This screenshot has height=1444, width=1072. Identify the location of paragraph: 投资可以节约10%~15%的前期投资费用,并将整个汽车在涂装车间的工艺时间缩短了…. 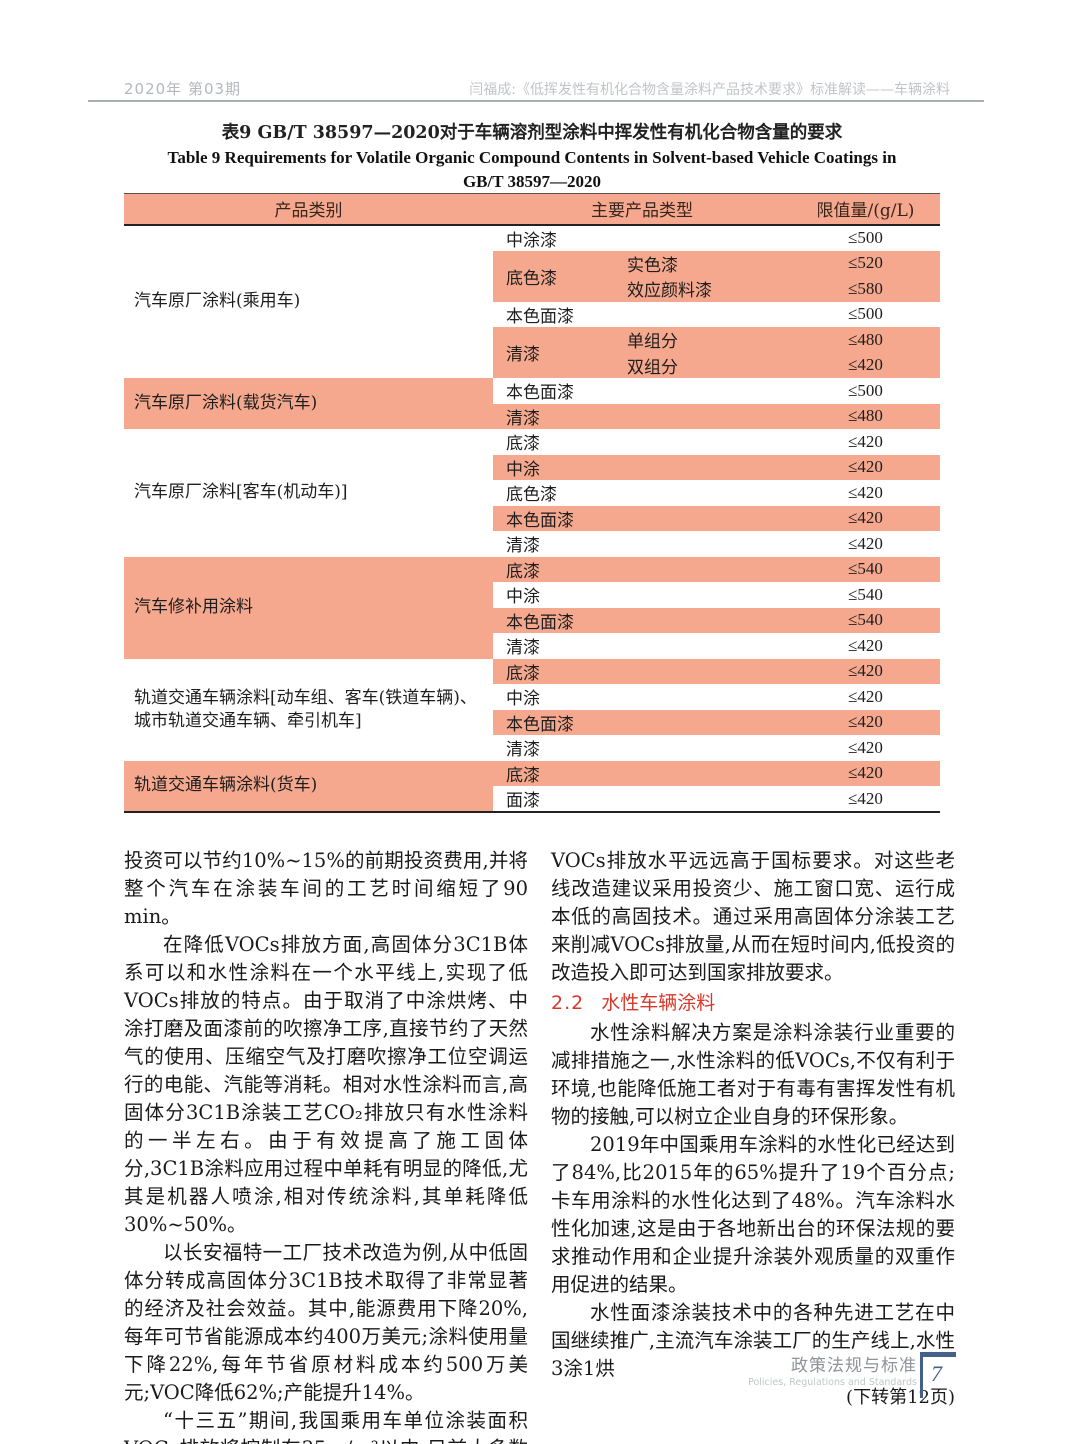
(326, 888).